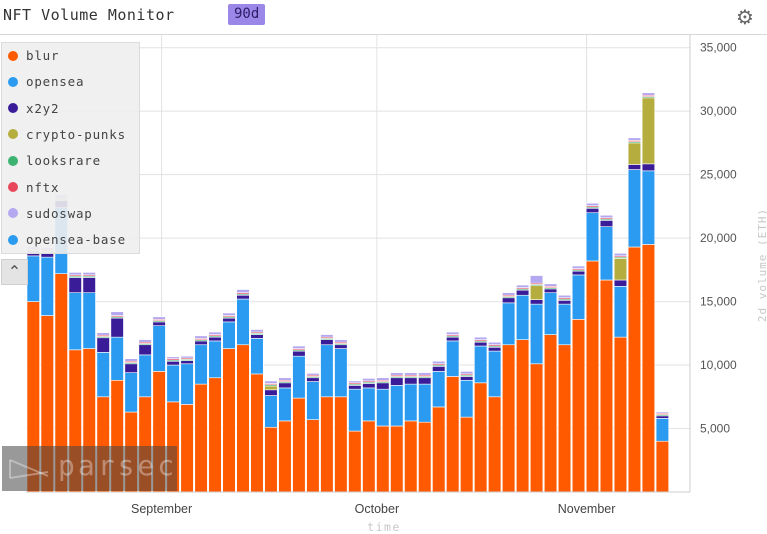 The width and height of the screenshot is (767, 534). I want to click on chevron-up-icon: ⌃, so click(14, 272).